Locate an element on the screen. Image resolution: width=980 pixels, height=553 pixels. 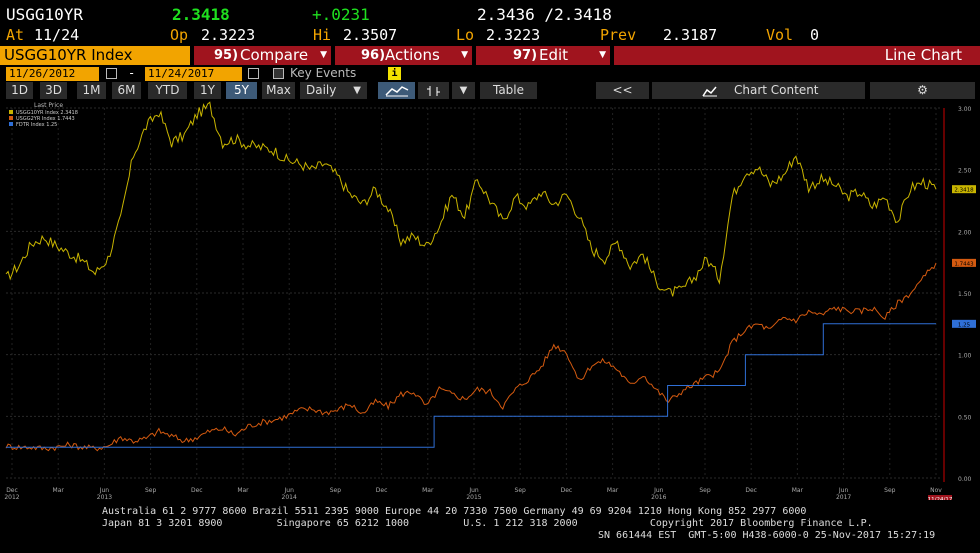
mountain-chart-icon is located at coordinates (709, 91).